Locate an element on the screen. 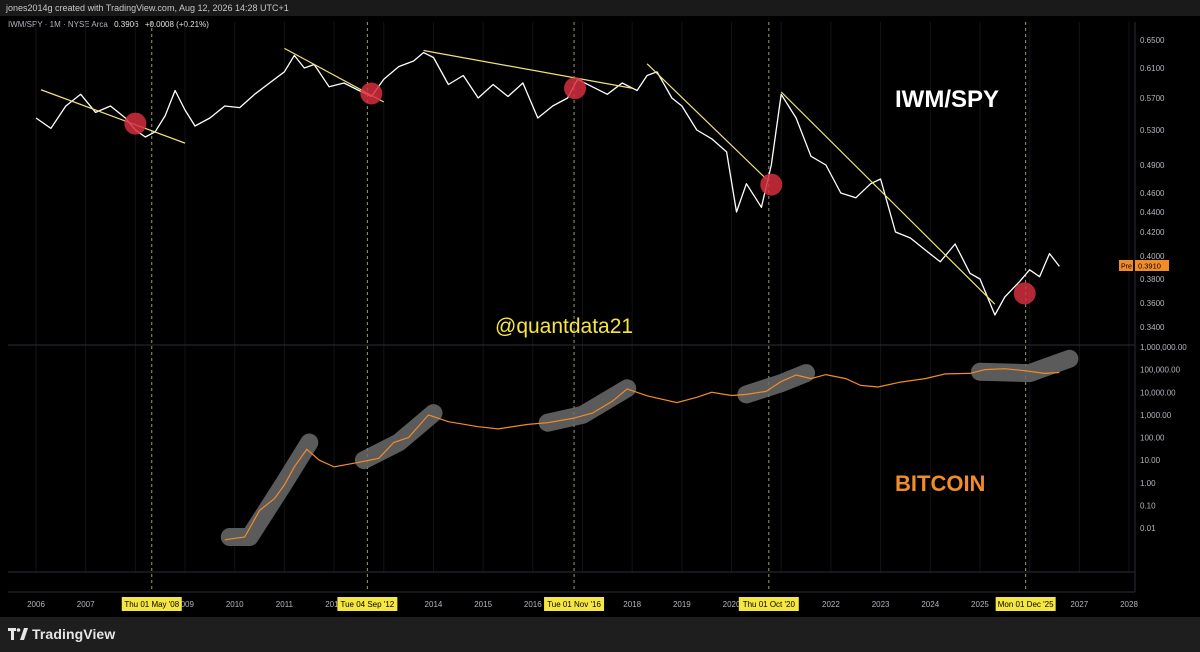 The width and height of the screenshot is (1200, 652). ratio-tick-label: 0.4000 is located at coordinates (1152, 256).